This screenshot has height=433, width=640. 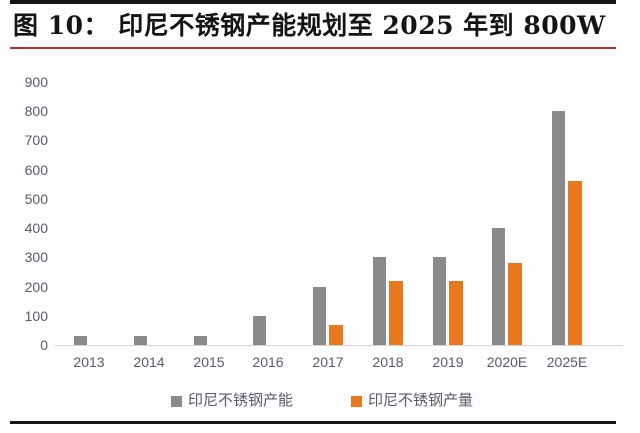 What do you see at coordinates (396, 313) in the screenshot?
I see `bar-production-2018` at bounding box center [396, 313].